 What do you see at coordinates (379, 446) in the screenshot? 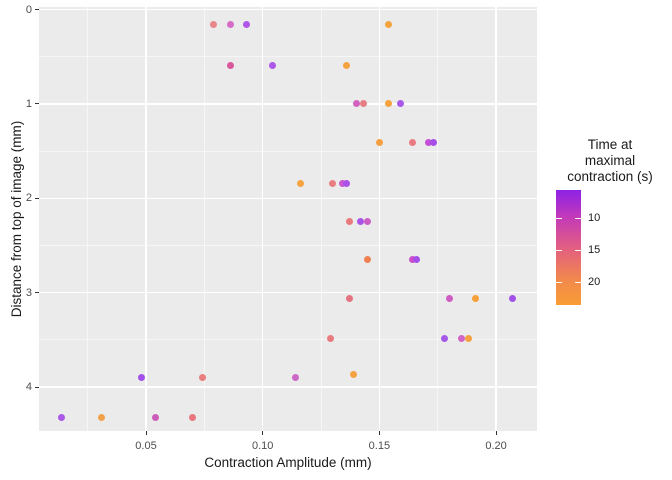
I see `x-tick-label: 0.15` at bounding box center [379, 446].